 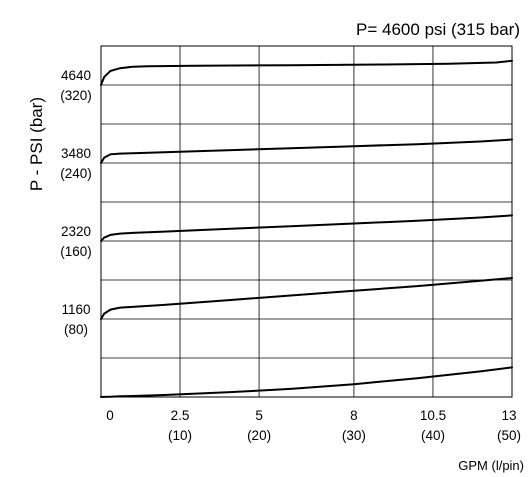 I want to click on x-tick-label: 8, so click(x=354, y=415).